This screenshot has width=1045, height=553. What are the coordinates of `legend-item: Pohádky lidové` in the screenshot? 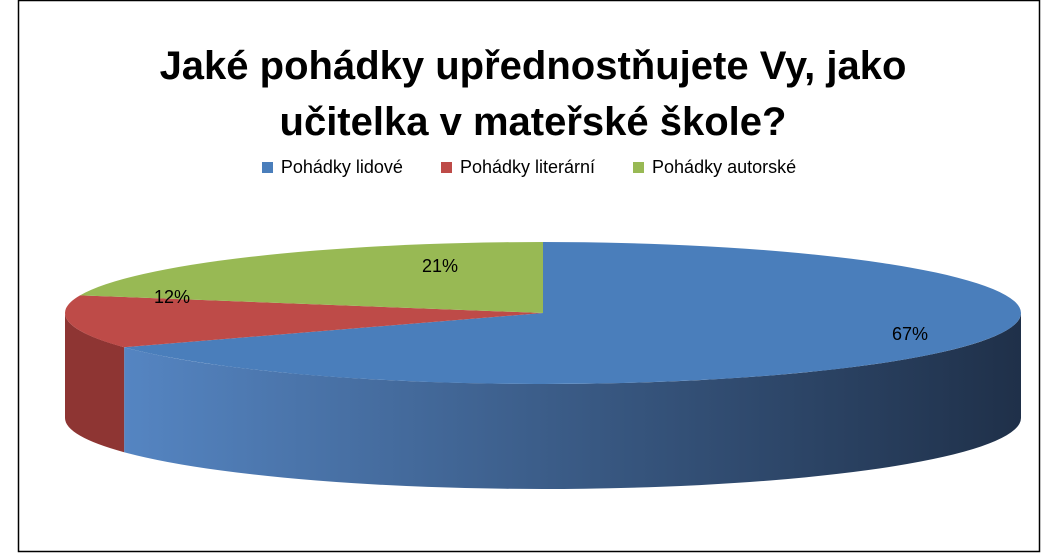 It's located at (332, 167).